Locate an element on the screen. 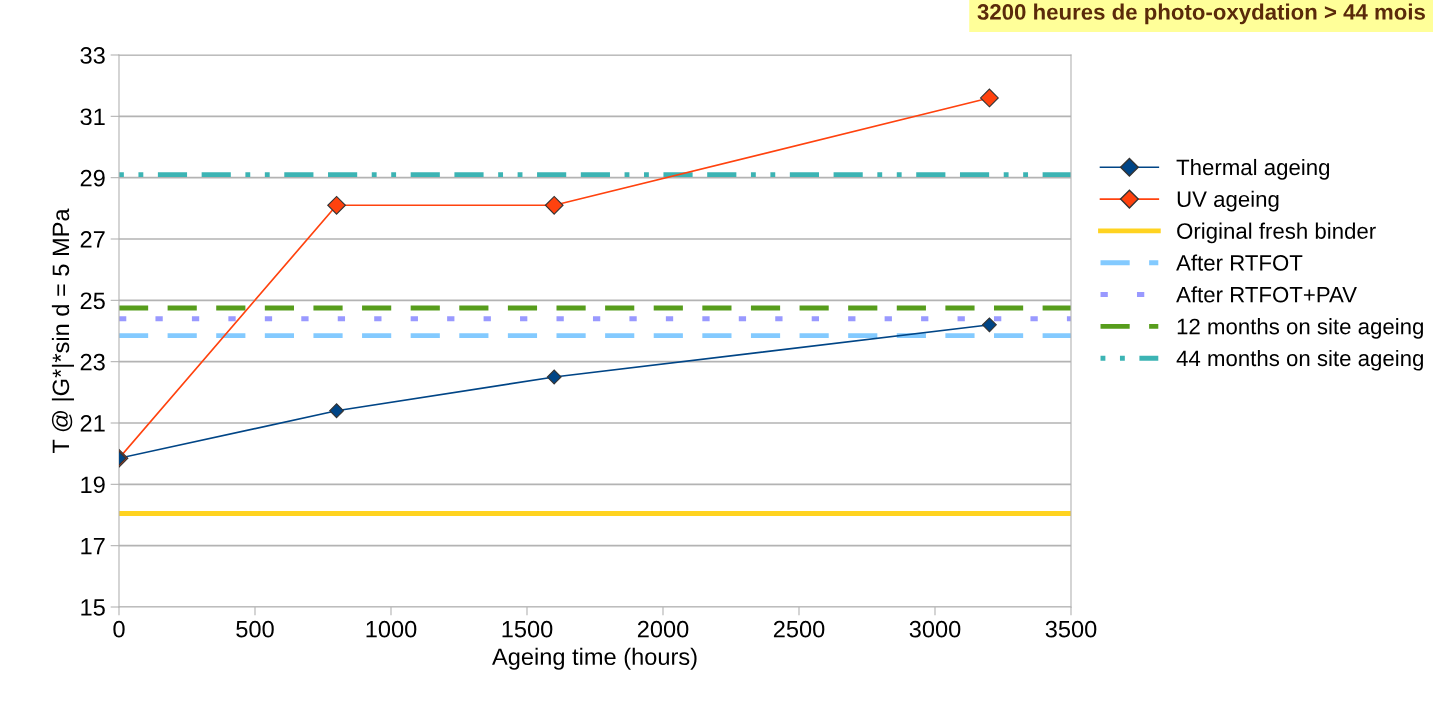 Image resolution: width=1433 pixels, height=703 pixels. y-axis-title: T @ |G*|*sin d = 5 MPa is located at coordinates (62, 331).